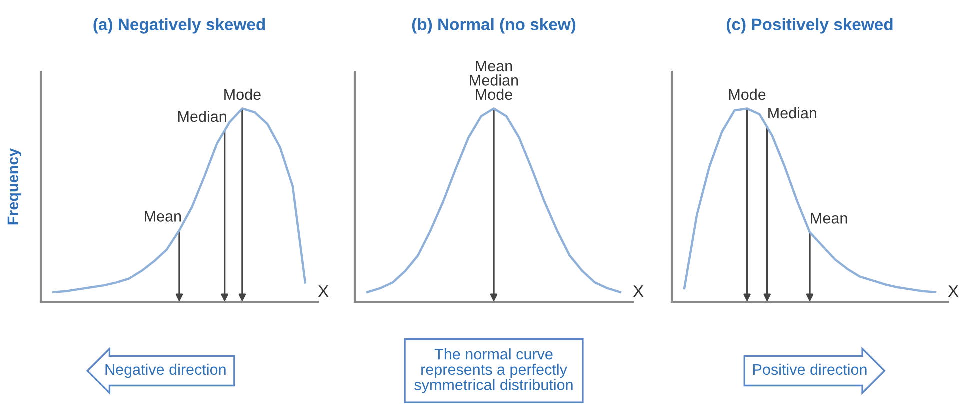 The image size is (959, 406). Describe the element at coordinates (493, 371) in the screenshot. I see `text: The normal curve represents a perfectly symmetrical distribution` at that location.